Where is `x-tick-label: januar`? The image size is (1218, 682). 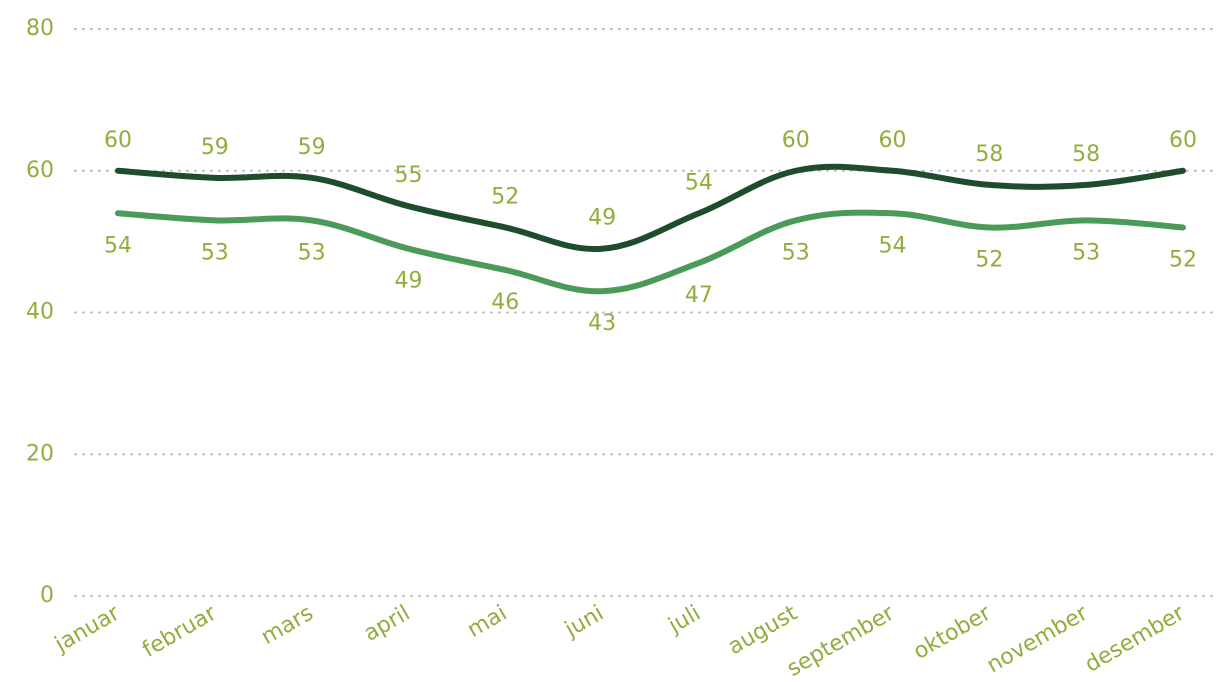 x-tick-label: januar is located at coordinates (87, 629).